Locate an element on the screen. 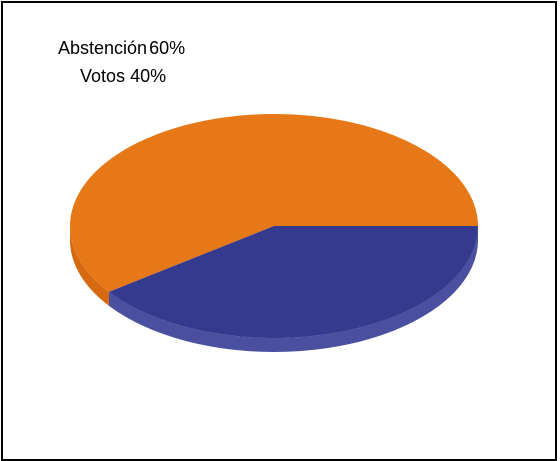 The image size is (560, 461). slice-label-votos-name: Votos is located at coordinates (103, 76).